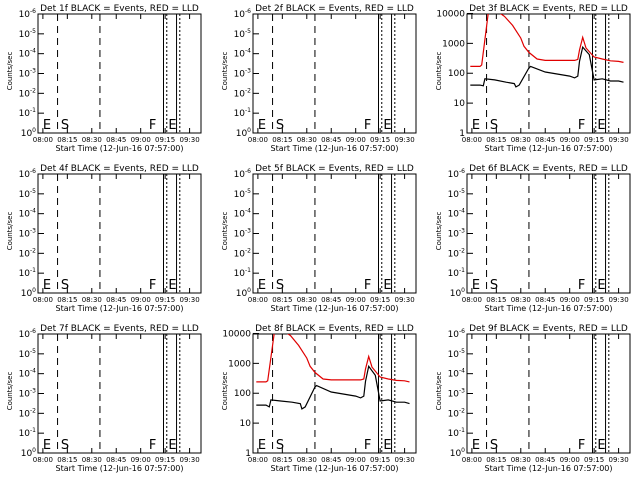  I want to click on panel-title: Det 9f BLACK = Events, RED = LLD, so click(548, 329).